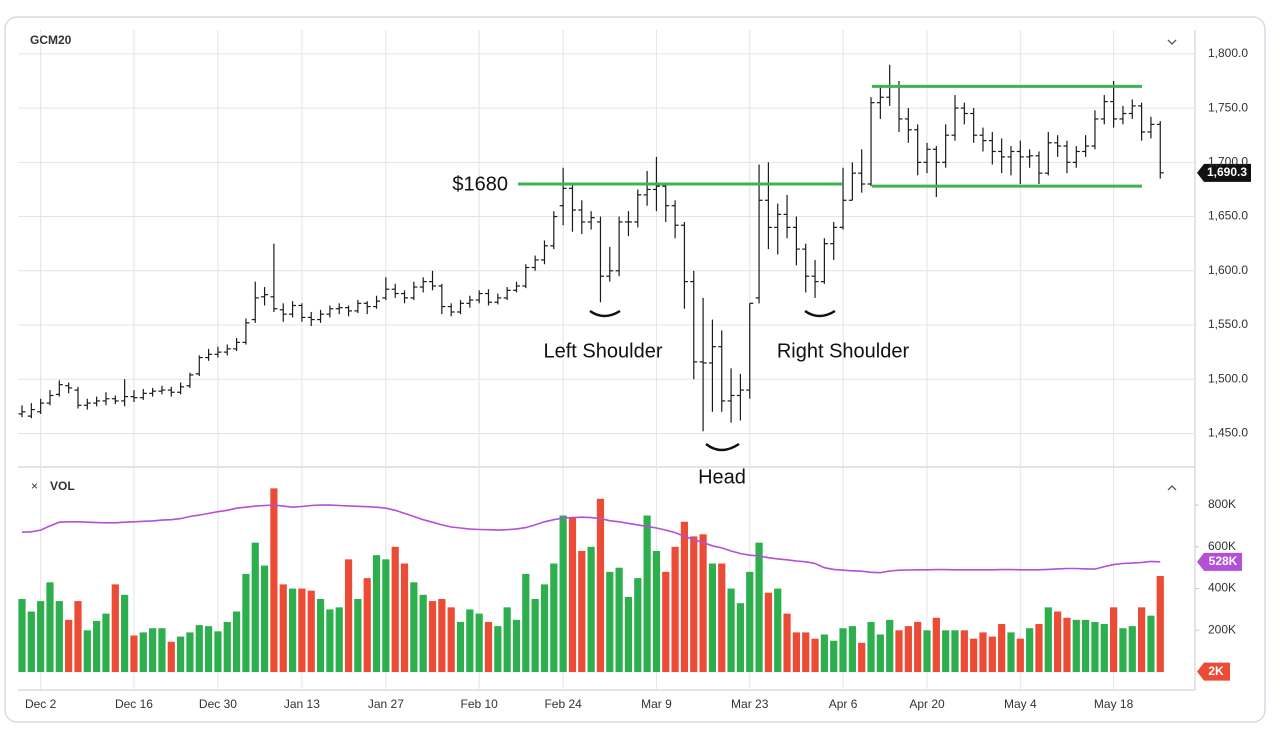 Image resolution: width=1280 pixels, height=732 pixels. What do you see at coordinates (1228, 378) in the screenshot?
I see `y-tick-label: 1,500.0` at bounding box center [1228, 378].